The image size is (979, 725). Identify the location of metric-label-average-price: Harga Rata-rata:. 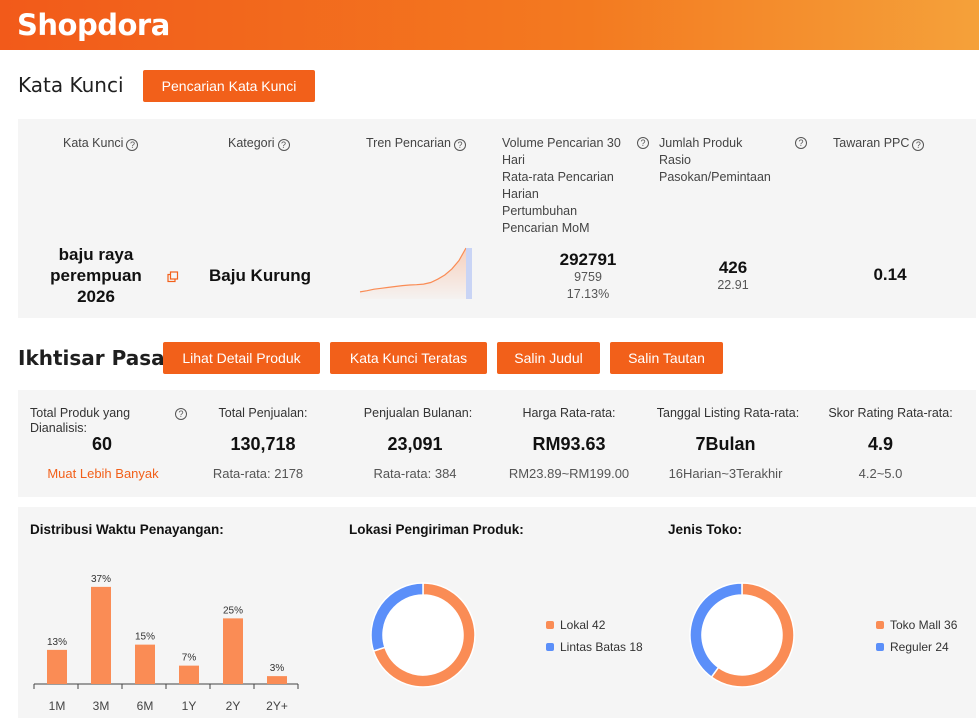
(569, 413).